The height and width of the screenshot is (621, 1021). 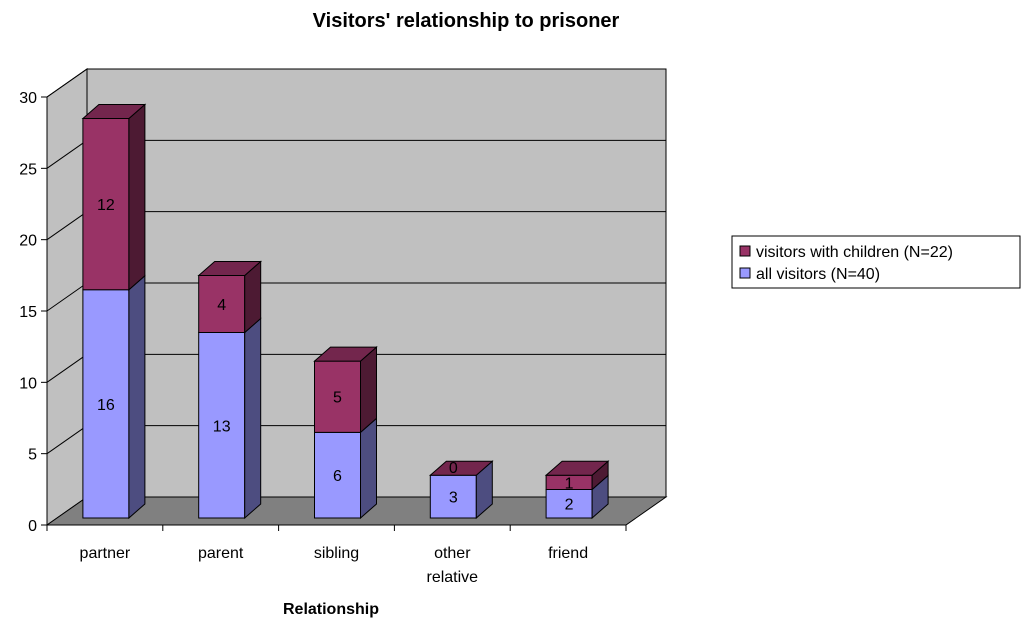 I want to click on x-tick-label: friend, so click(x=568, y=553).